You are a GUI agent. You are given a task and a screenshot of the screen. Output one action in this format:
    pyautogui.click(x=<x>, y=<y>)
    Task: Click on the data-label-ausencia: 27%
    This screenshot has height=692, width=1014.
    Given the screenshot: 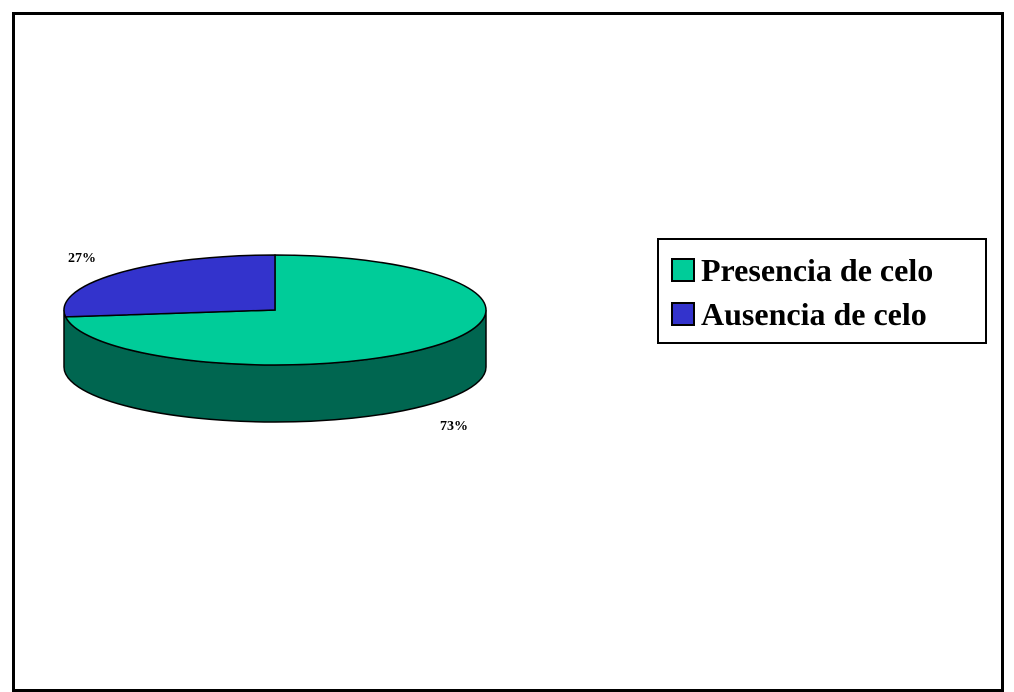 What is the action you would take?
    pyautogui.click(x=82, y=258)
    